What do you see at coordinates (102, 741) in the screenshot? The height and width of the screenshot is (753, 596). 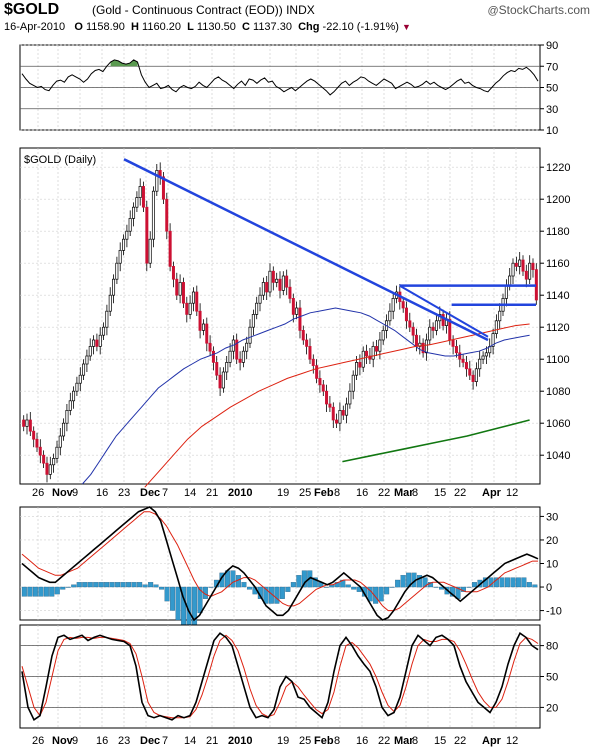 I see `stochastic-x-label-3: 16` at bounding box center [102, 741].